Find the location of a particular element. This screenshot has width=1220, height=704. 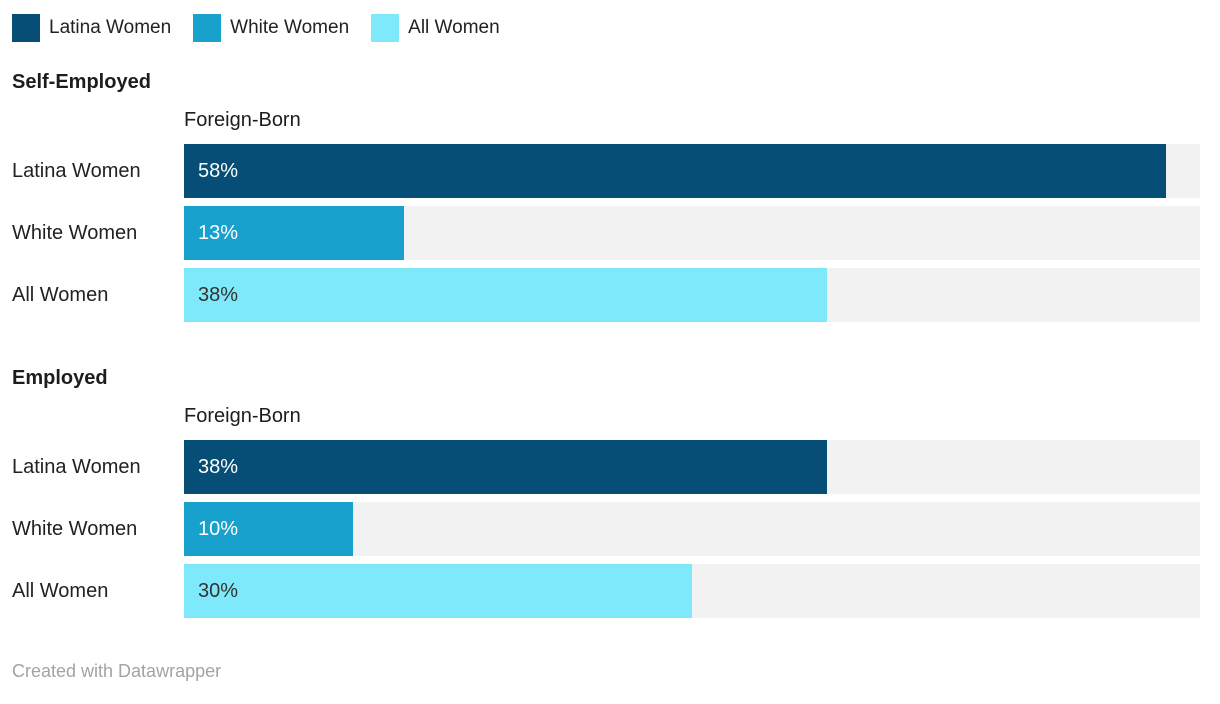

bar-row: All Women 30% is located at coordinates (606, 591).